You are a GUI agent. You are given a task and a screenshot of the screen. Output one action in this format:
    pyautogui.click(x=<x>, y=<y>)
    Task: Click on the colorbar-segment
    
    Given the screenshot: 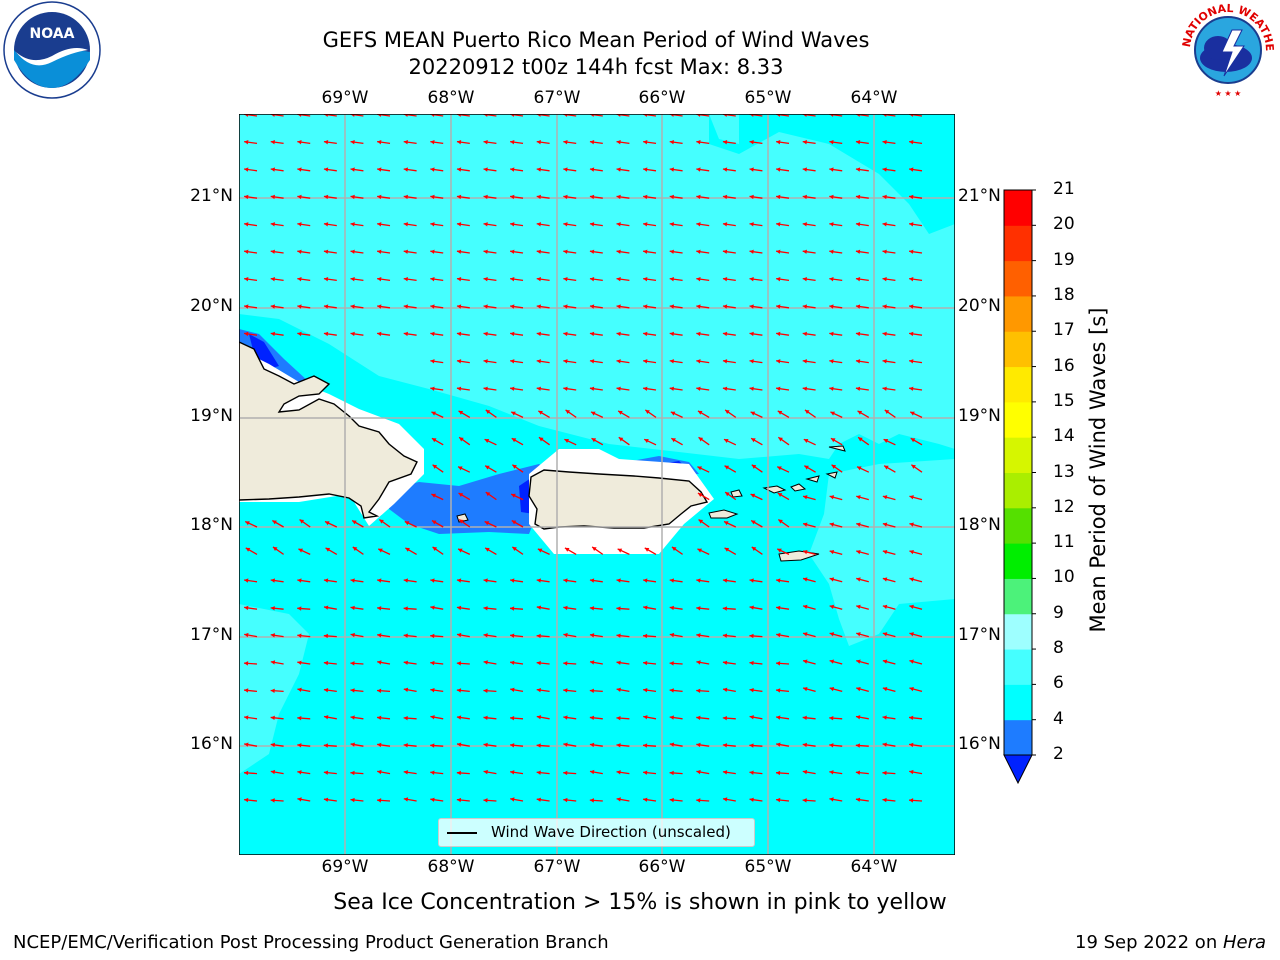 What is the action you would take?
    pyautogui.click(x=1018, y=349)
    